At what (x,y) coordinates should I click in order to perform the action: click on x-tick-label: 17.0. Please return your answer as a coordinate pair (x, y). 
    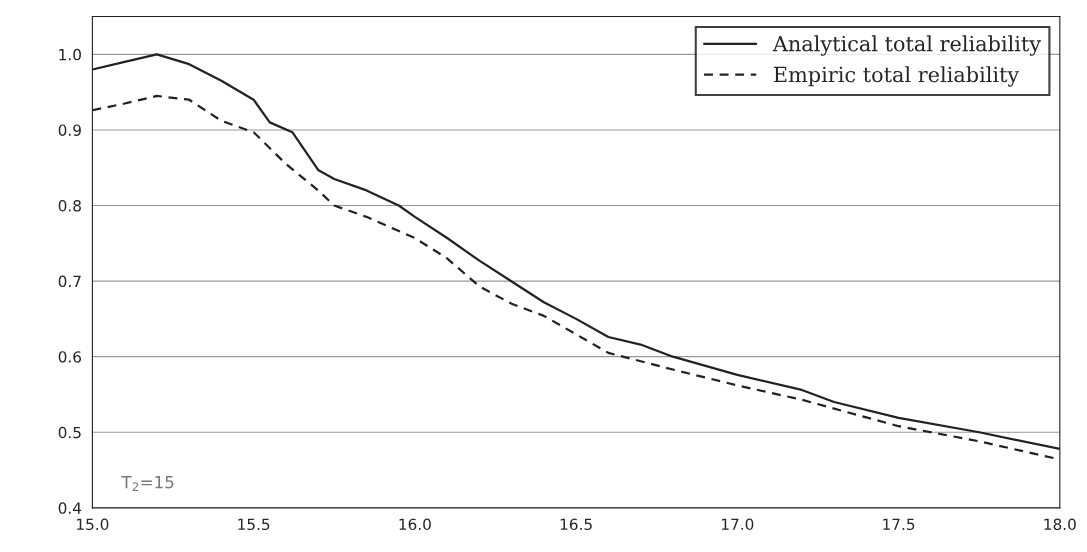
    Looking at the image, I should click on (738, 524).